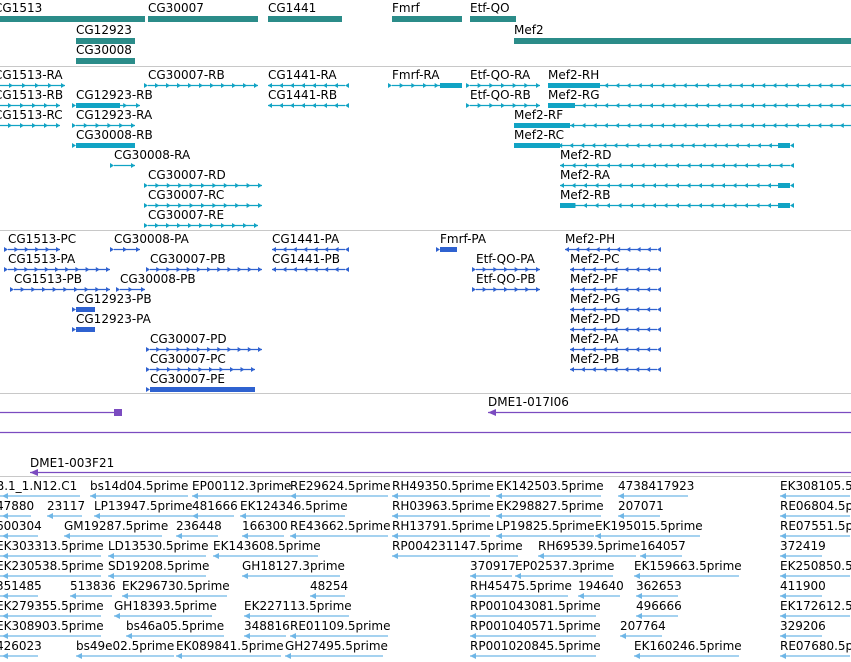 Image resolution: width=851 pixels, height=662 pixels. Describe the element at coordinates (175, 629) in the screenshot. I see `est-bs46a05-5prime: bs46a05.5prime` at that location.